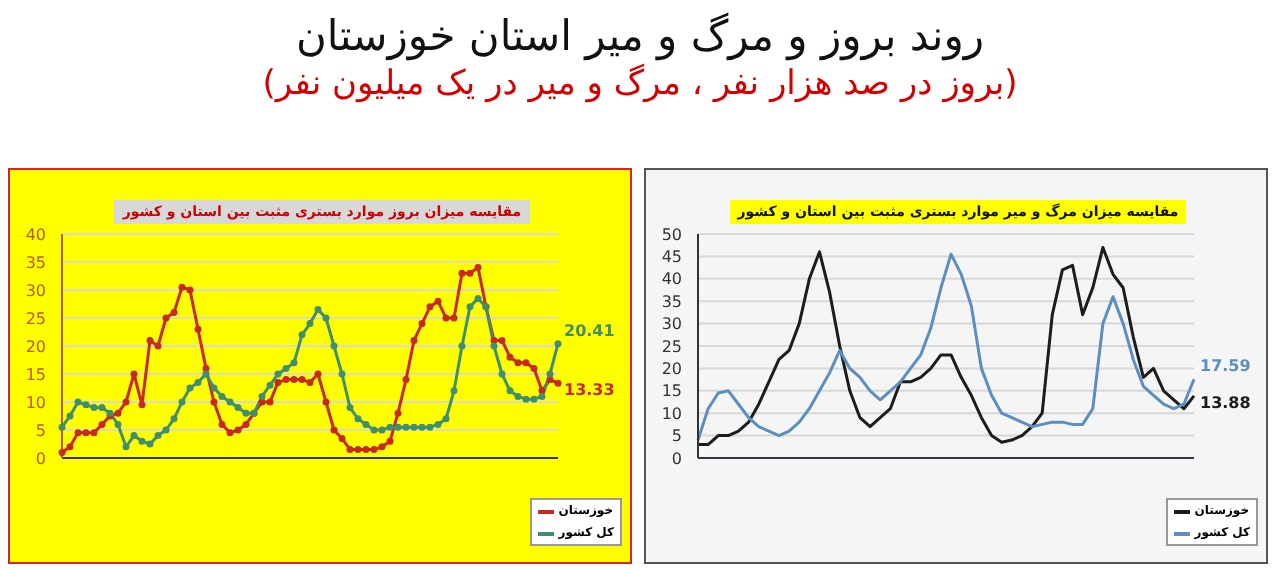 The width and height of the screenshot is (1280, 570). What do you see at coordinates (1226, 366) in the screenshot?
I see `data-label: 17.59` at bounding box center [1226, 366].